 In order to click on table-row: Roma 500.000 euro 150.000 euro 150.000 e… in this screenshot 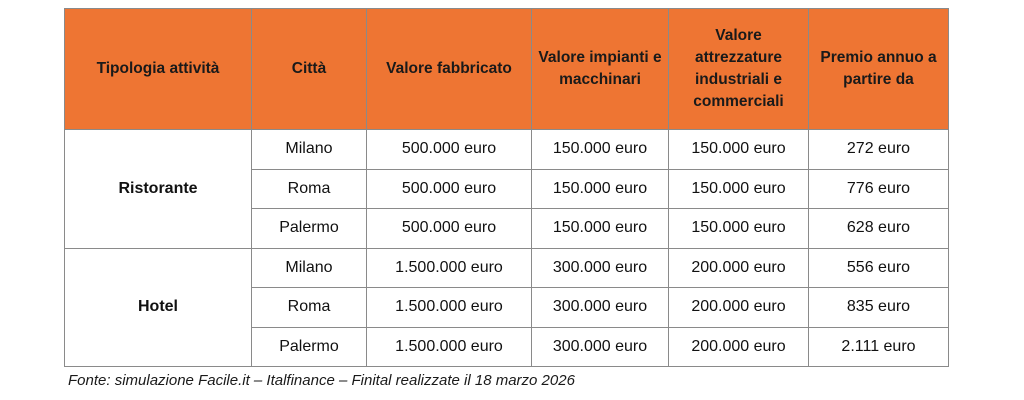, I will do `click(507, 188)`.